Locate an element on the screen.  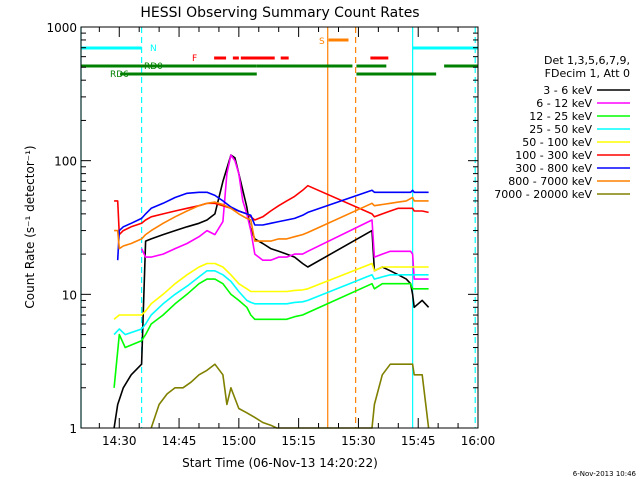
x-tick-label-5: 15:45 is located at coordinates (418, 441).